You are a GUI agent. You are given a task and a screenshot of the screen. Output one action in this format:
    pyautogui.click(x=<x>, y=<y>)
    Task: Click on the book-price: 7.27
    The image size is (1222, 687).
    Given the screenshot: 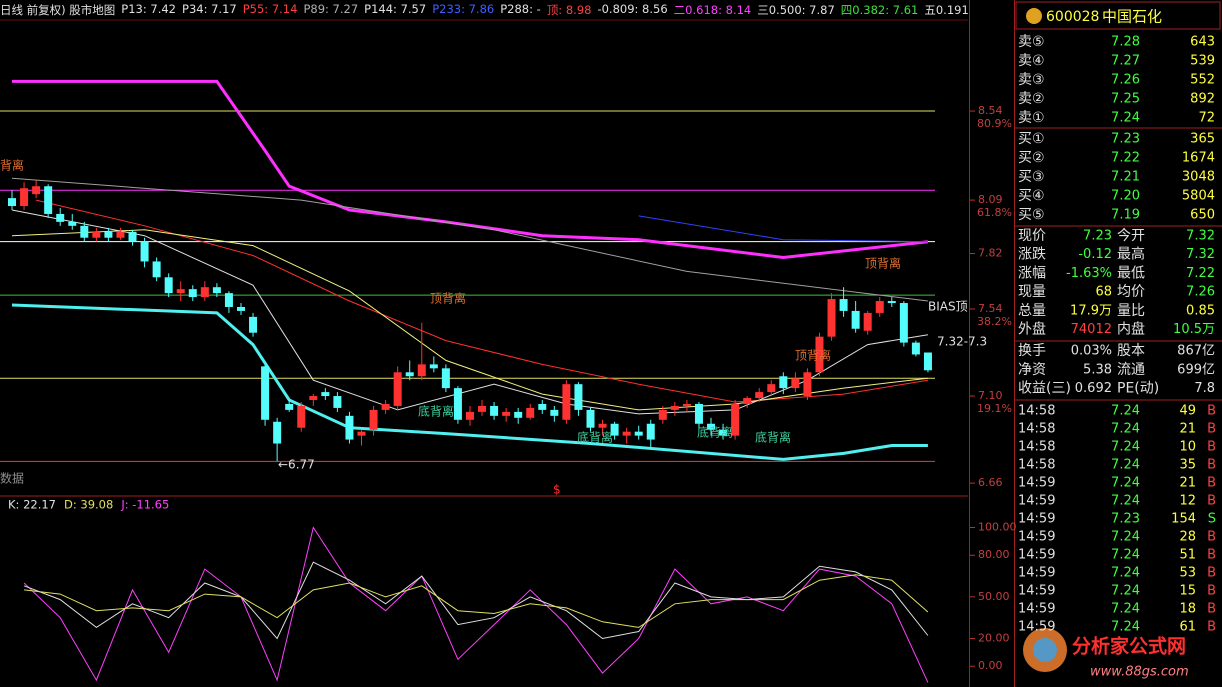 What is the action you would take?
    pyautogui.click(x=1125, y=61)
    